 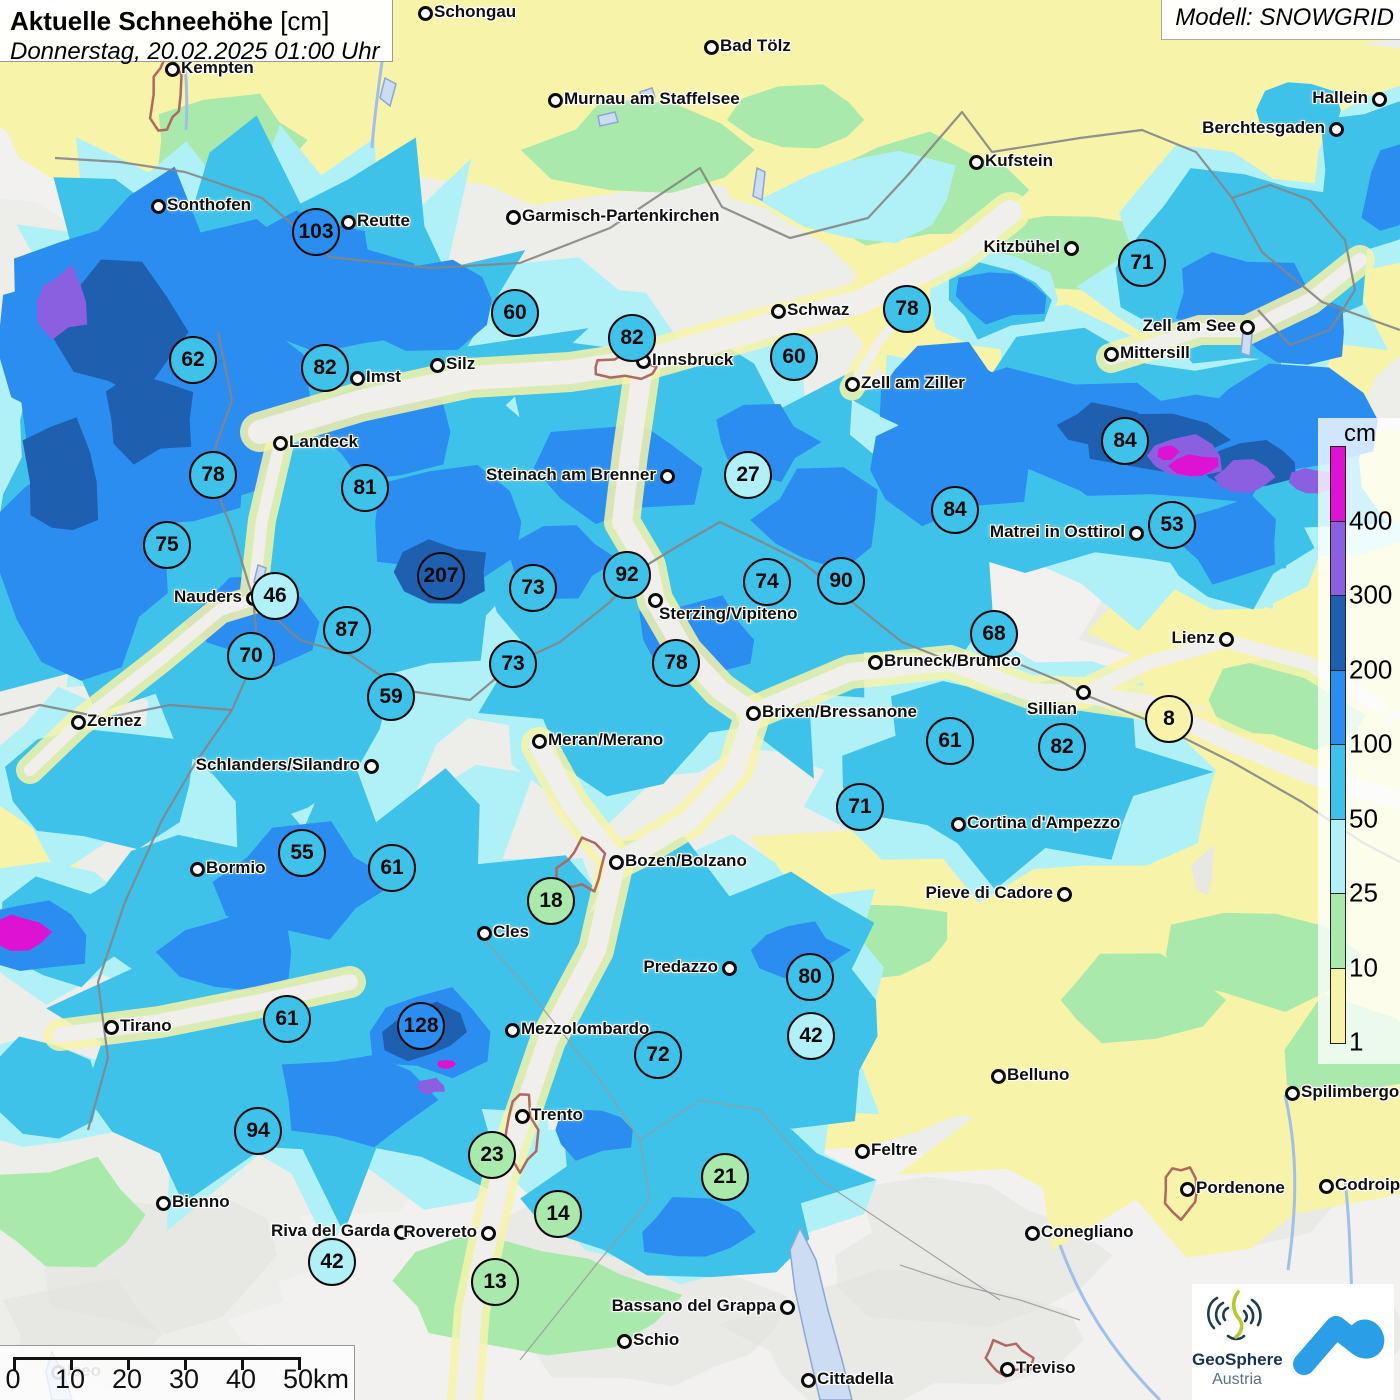 I want to click on station-marker: 81, so click(x=365, y=488).